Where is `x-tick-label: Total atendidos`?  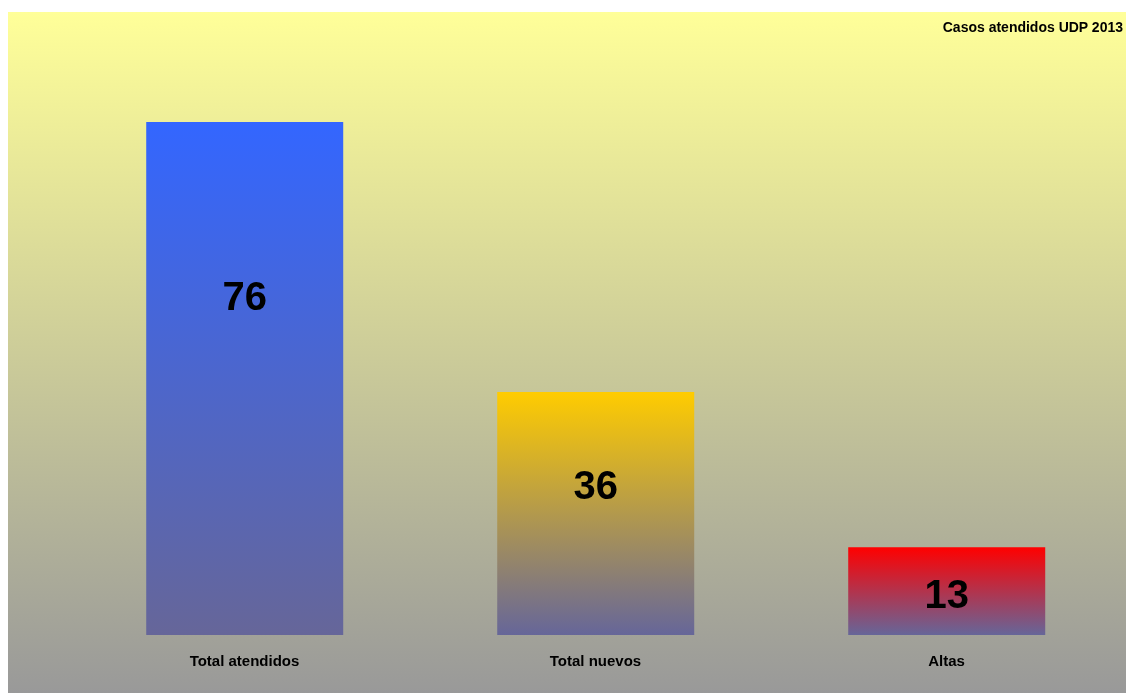 x-tick-label: Total atendidos is located at coordinates (244, 660).